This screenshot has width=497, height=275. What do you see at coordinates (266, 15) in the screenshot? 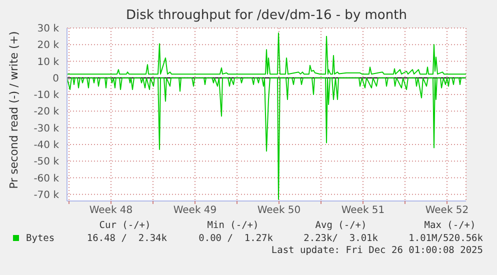
I see `chart-title: Disk throughput for /dev/dm-16 - by month` at bounding box center [266, 15].